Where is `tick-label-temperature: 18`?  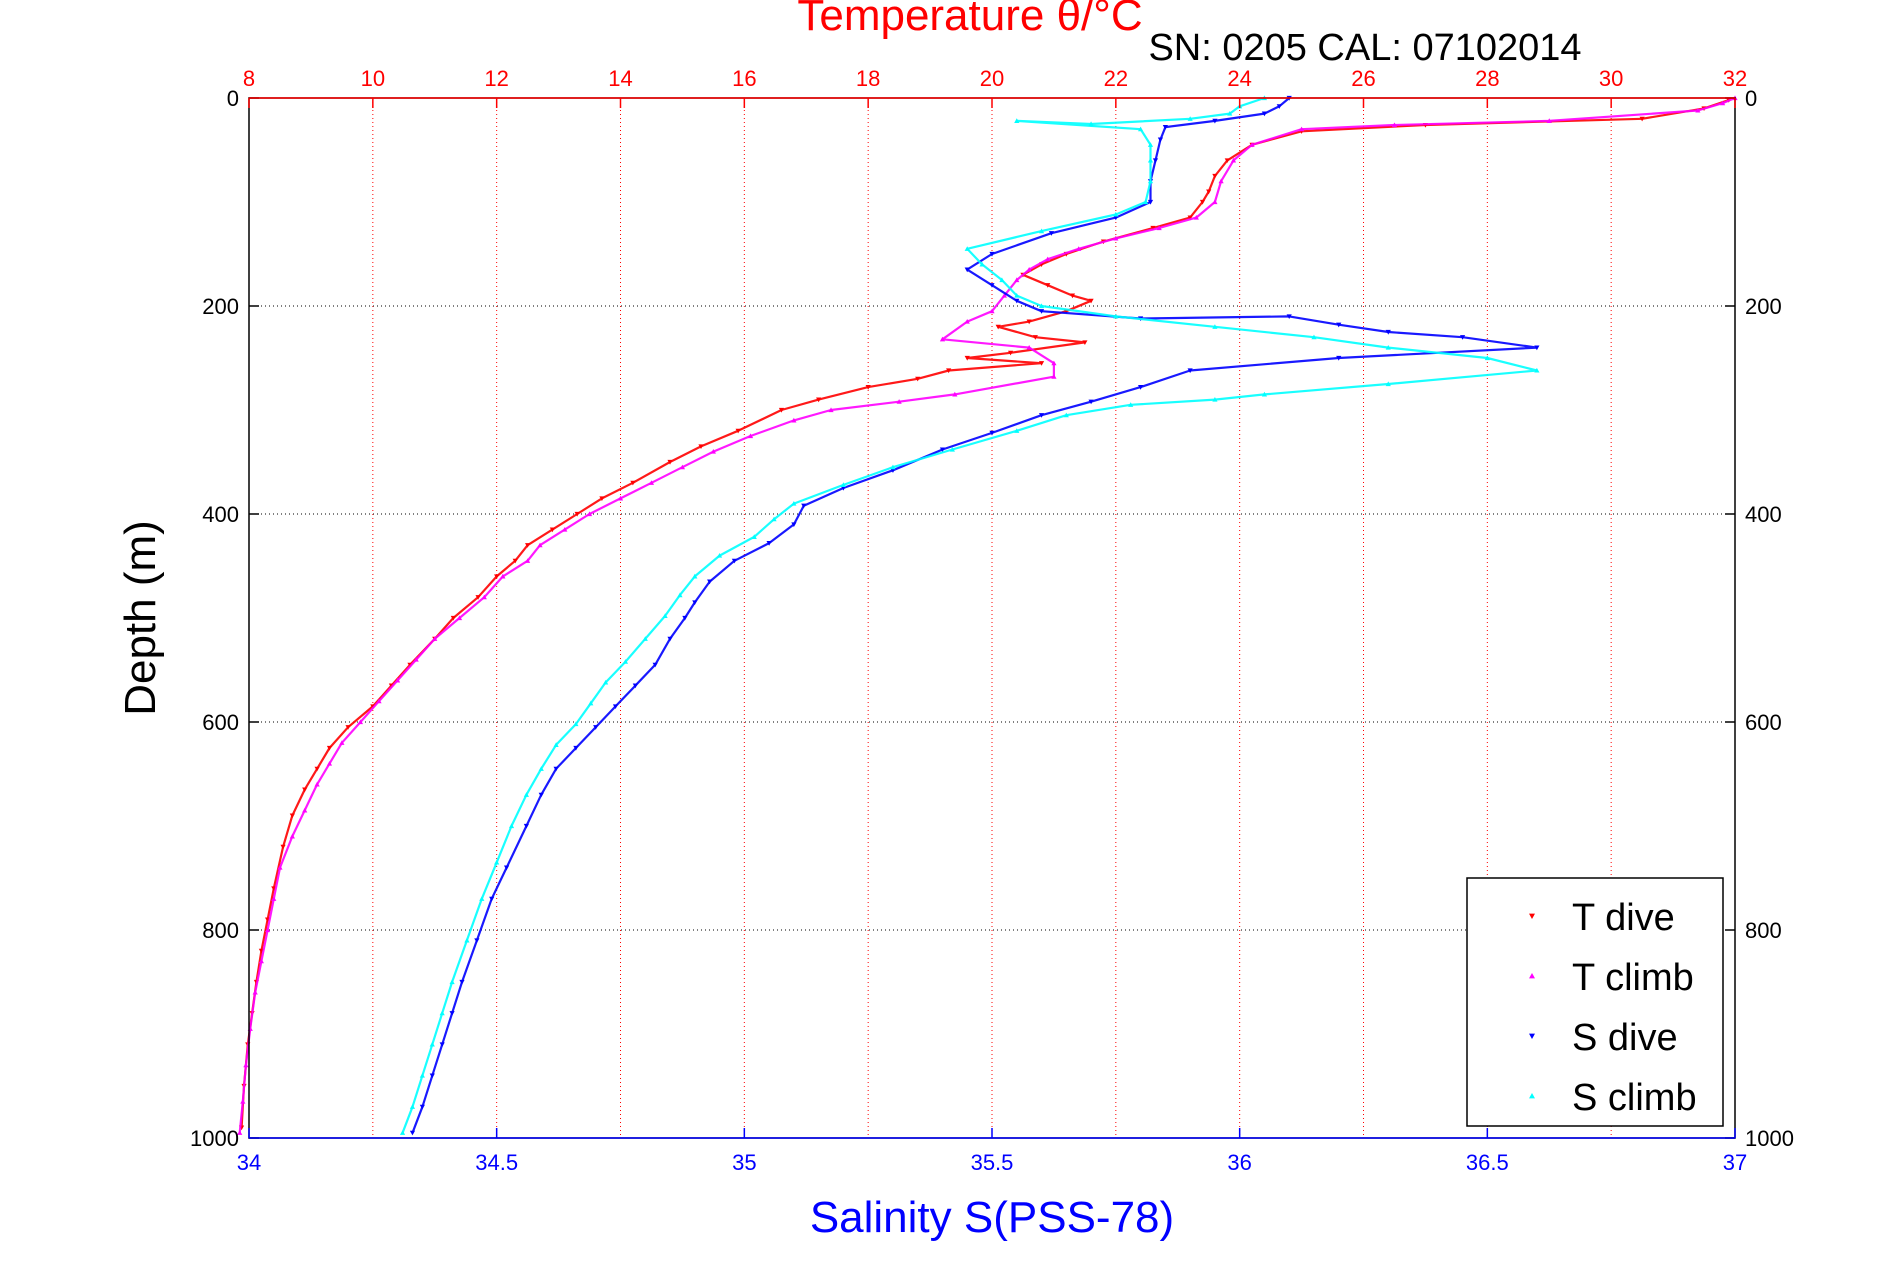
tick-label-temperature: 18 is located at coordinates (868, 78).